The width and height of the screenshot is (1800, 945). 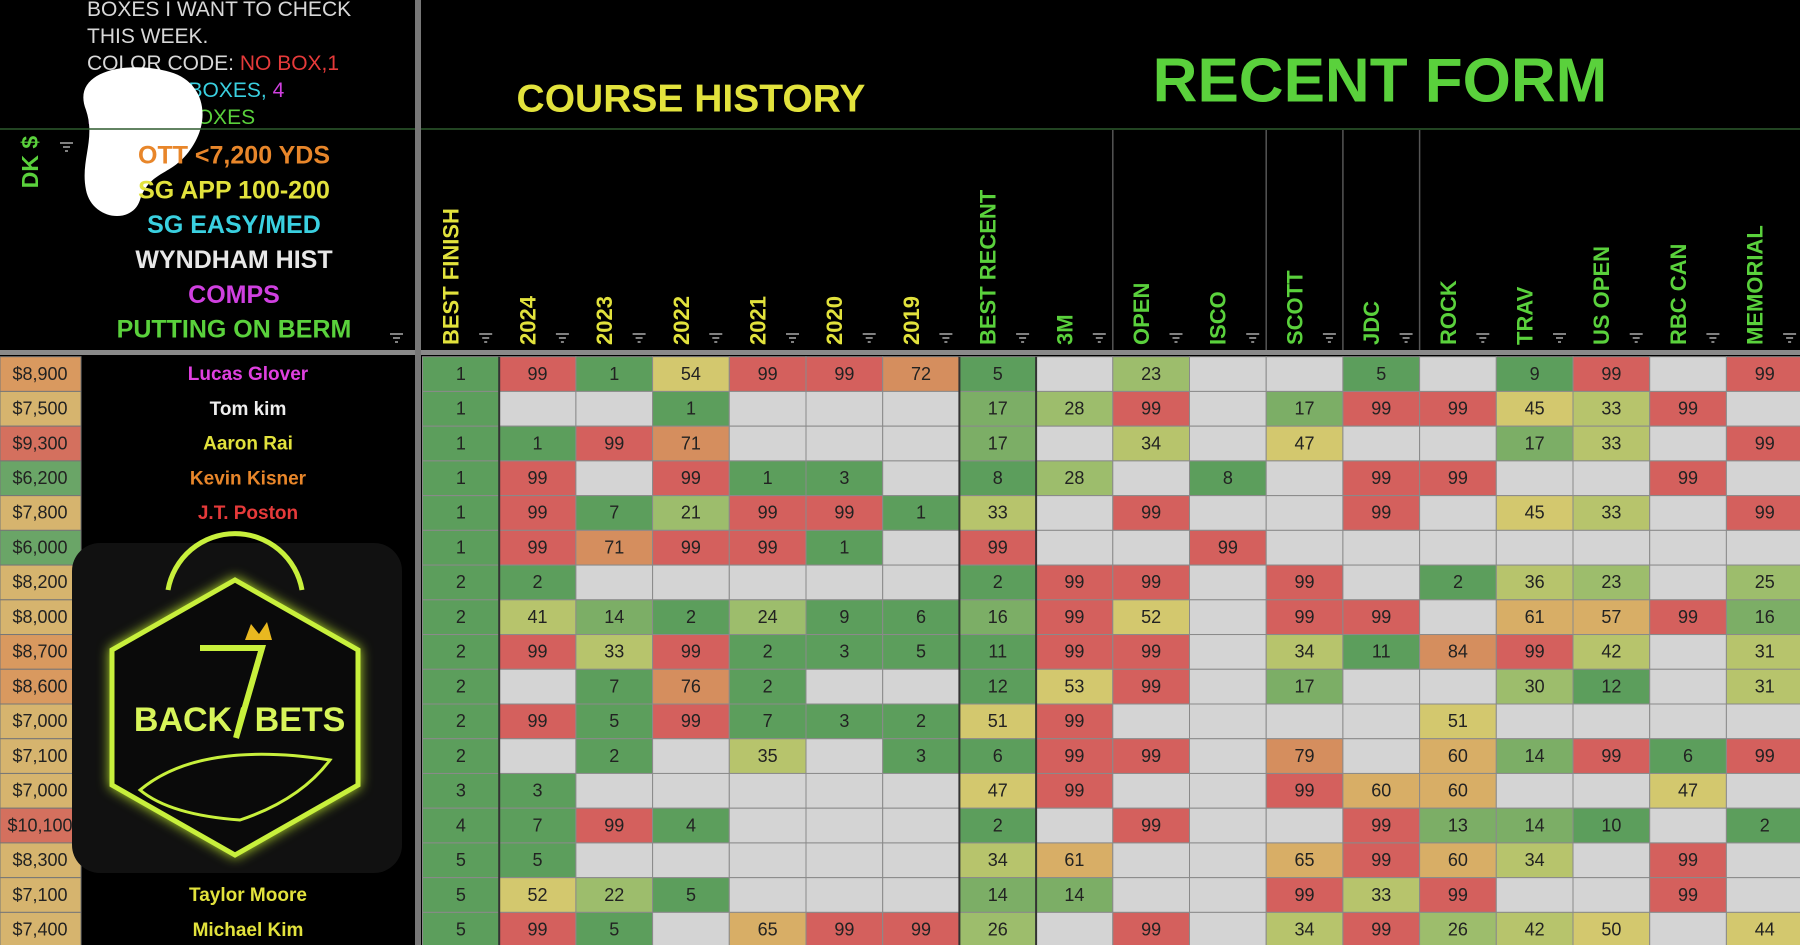 I want to click on stat-value: 4, so click(x=691, y=825).